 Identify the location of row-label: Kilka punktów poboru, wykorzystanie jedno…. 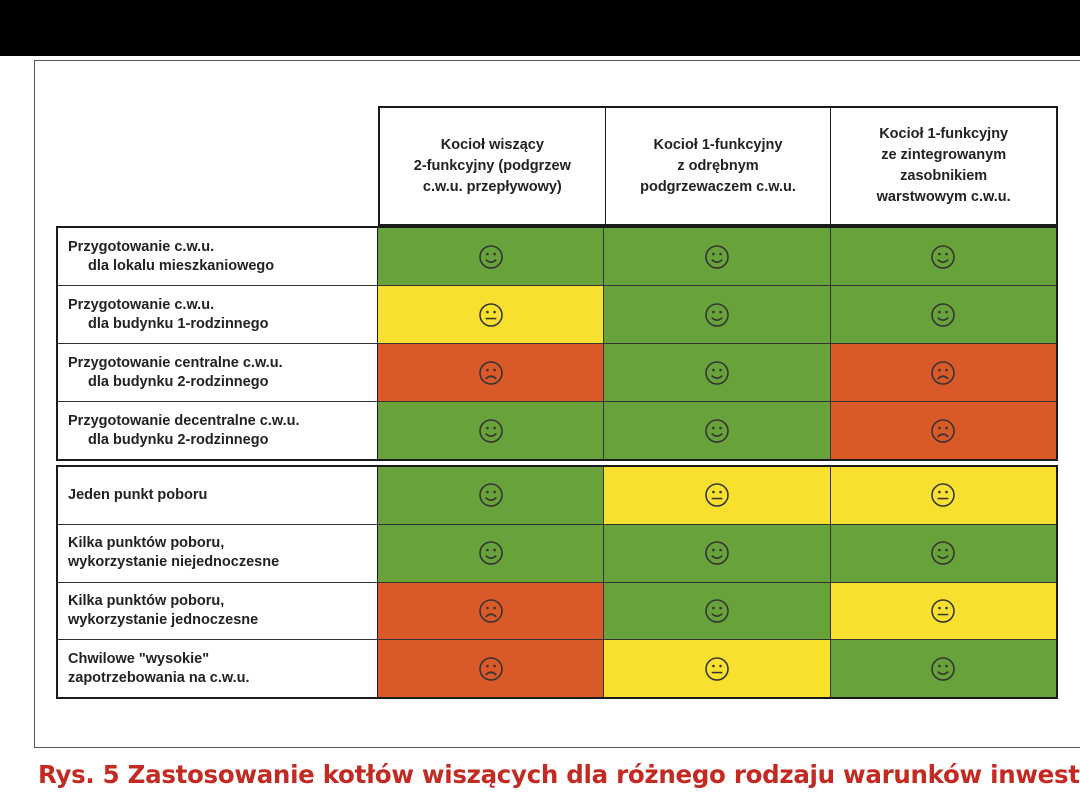
(218, 611).